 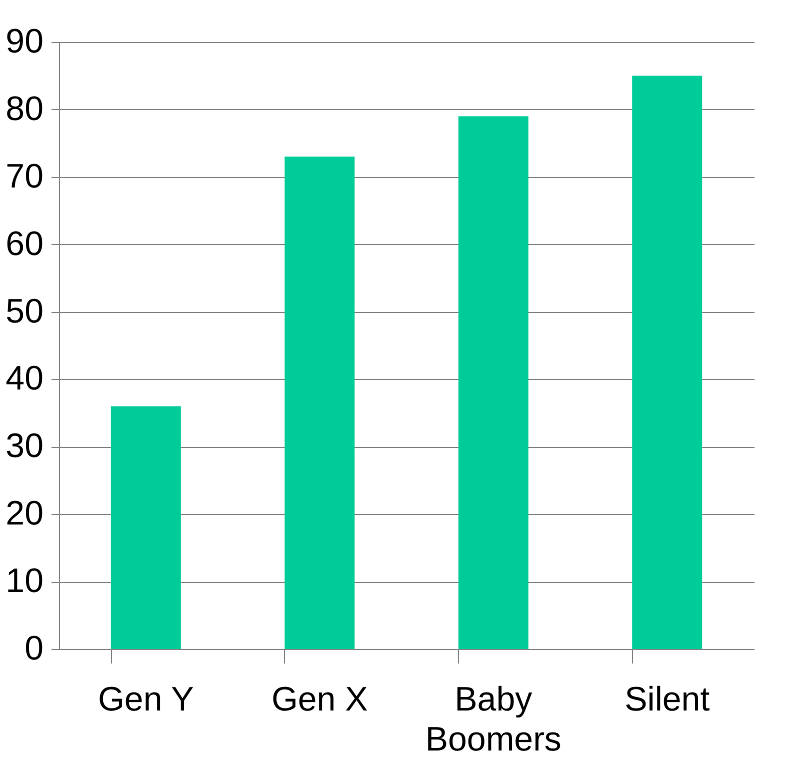 I want to click on x-tick-label: Gen X, so click(x=319, y=699).